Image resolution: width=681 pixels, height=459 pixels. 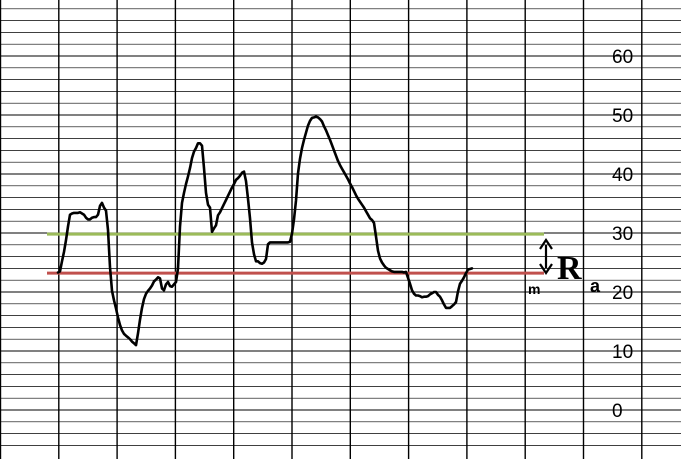 I want to click on y-axis-tick-labels: 60 50 40 30 20 10 0, so click(x=622, y=234).